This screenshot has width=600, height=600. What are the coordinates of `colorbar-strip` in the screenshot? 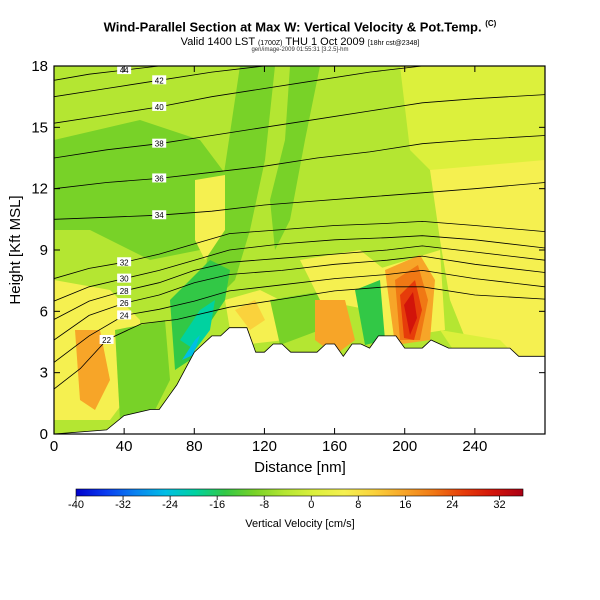 It's located at (299, 492).